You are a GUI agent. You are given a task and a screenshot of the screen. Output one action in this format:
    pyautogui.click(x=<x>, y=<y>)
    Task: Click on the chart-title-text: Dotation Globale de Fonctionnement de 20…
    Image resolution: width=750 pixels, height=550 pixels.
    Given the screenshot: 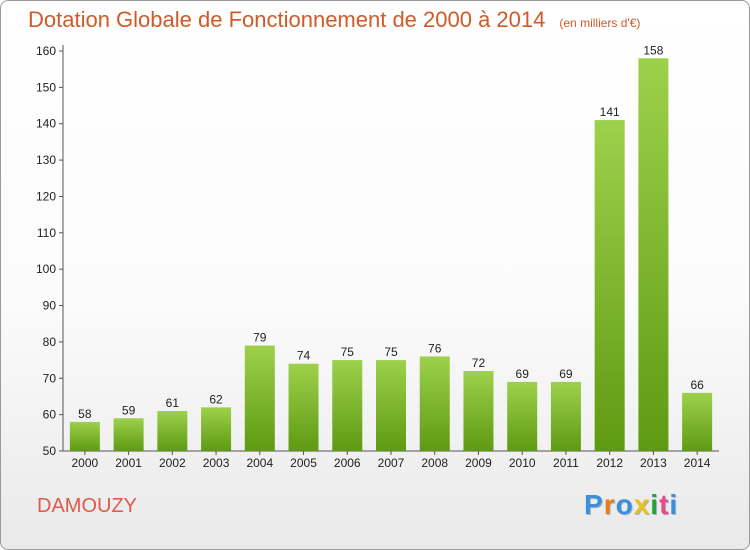 What is the action you would take?
    pyautogui.click(x=287, y=19)
    